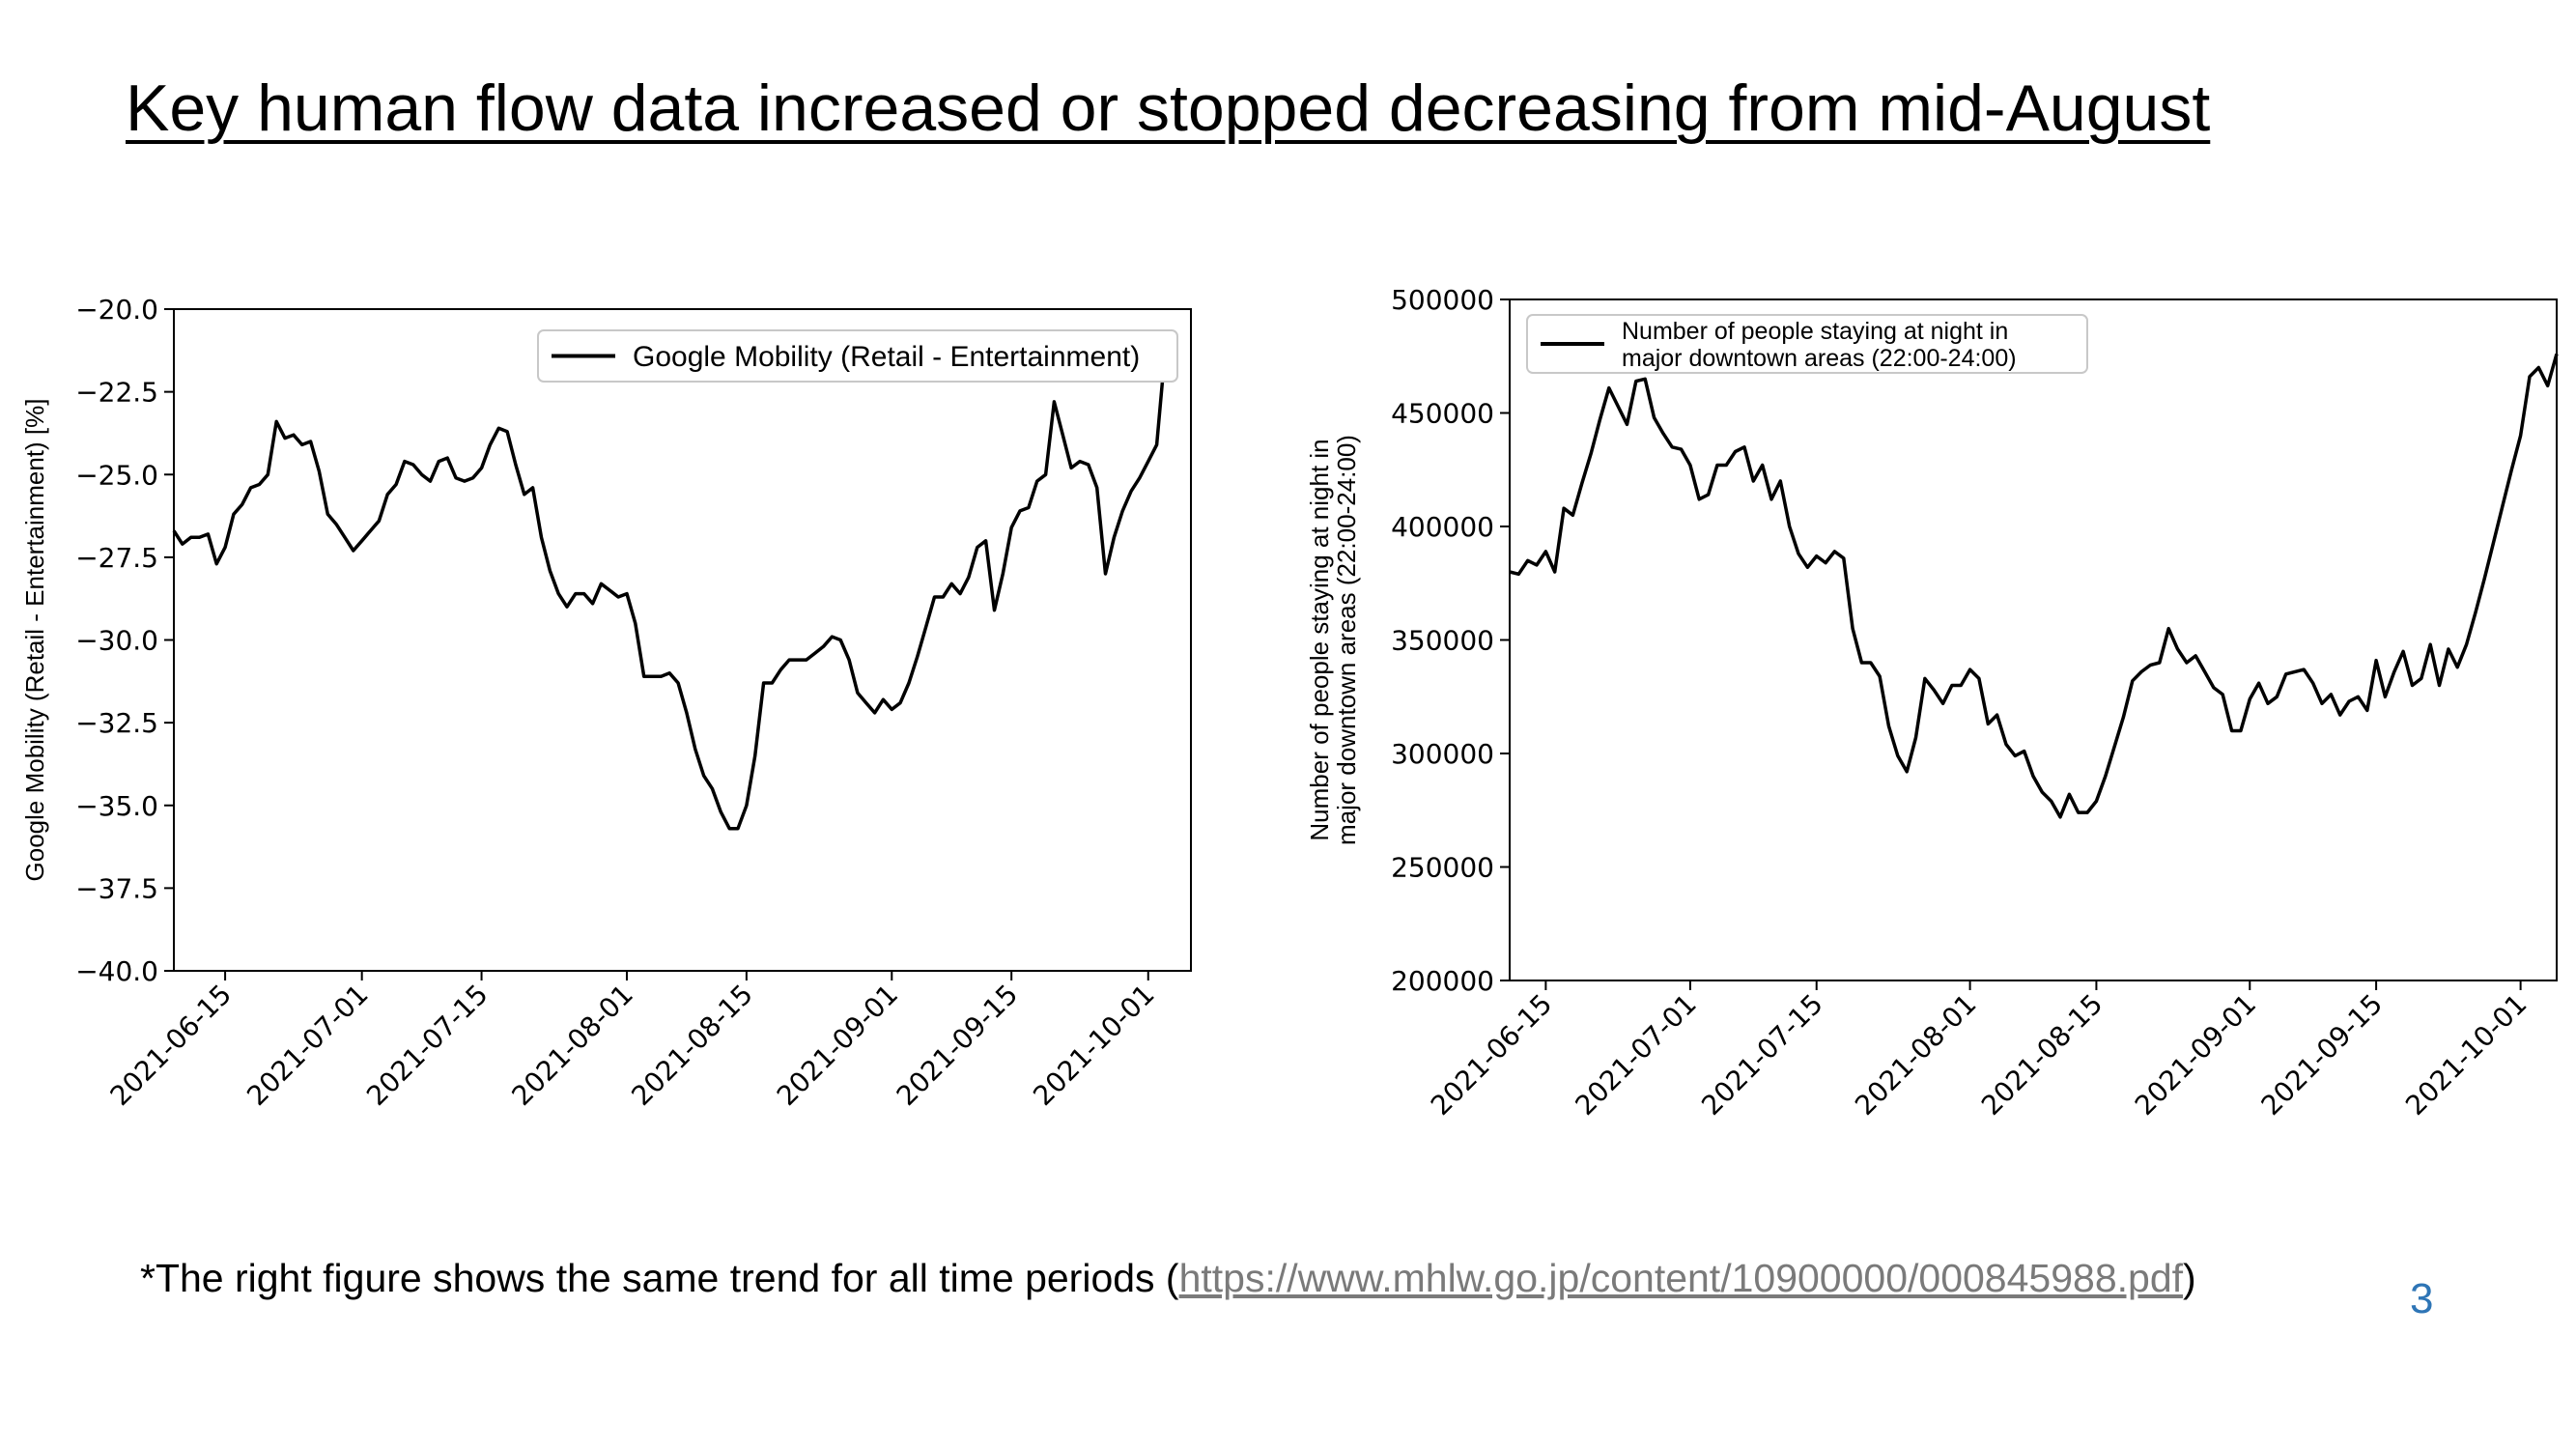 This screenshot has width=2576, height=1449. What do you see at coordinates (116, 641) in the screenshot?
I see `y-tick-label: −30.0` at bounding box center [116, 641].